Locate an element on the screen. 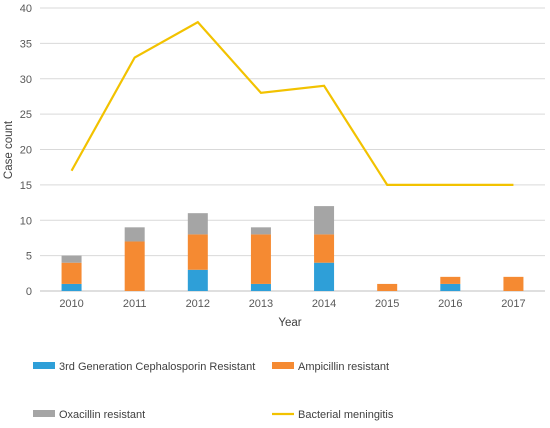 This screenshot has height=428, width=550. legend-item-bacterial-meningitis: Bacterial meningitis is located at coordinates (333, 415).